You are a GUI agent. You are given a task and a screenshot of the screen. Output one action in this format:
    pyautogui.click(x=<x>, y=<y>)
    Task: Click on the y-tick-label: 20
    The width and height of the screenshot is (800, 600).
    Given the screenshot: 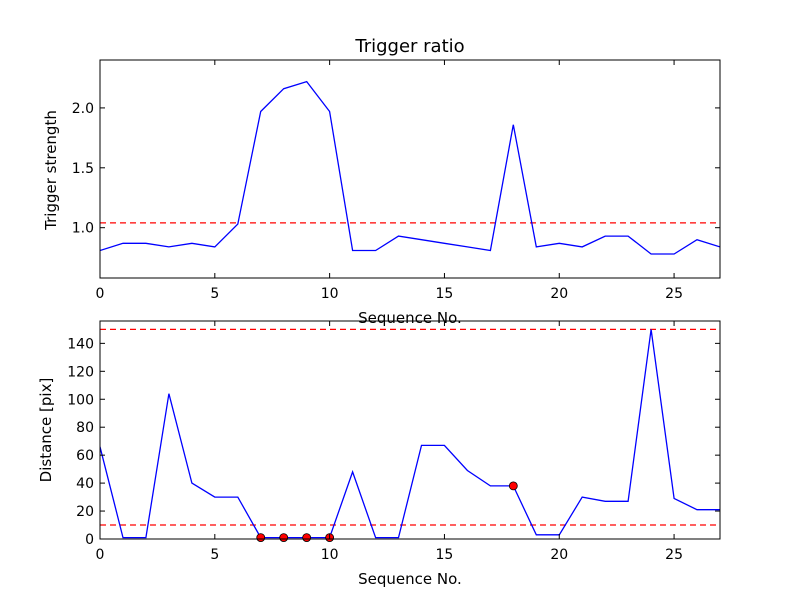 What is the action you would take?
    pyautogui.click(x=85, y=512)
    